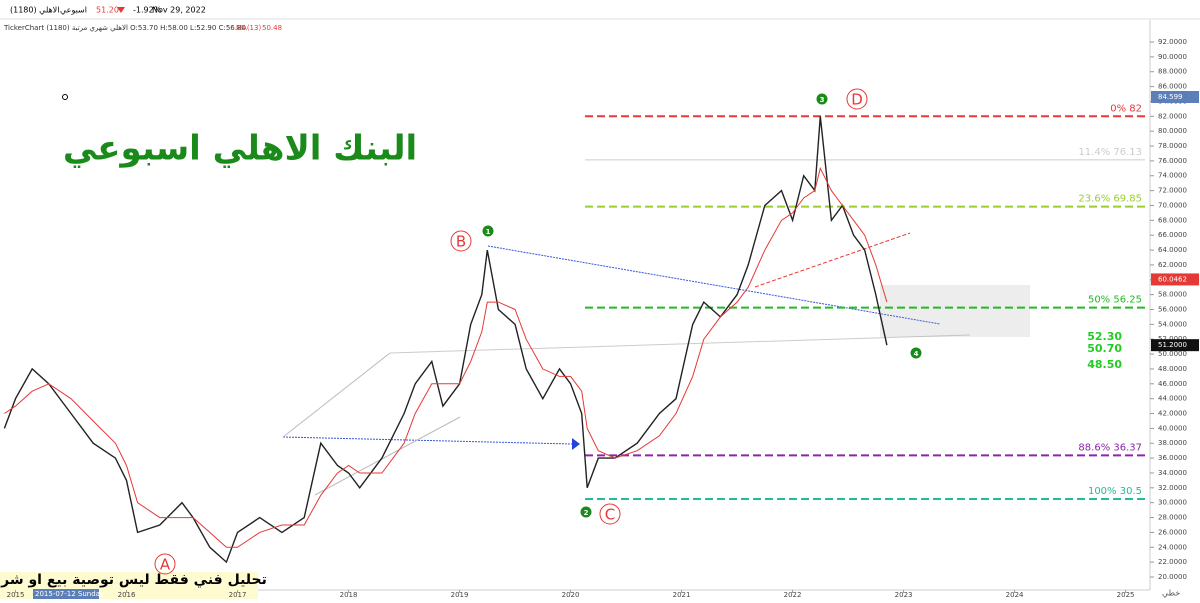  Describe the element at coordinates (240, 149) in the screenshot. I see `chart-title: البنك الاهلي اسبوعي` at that location.